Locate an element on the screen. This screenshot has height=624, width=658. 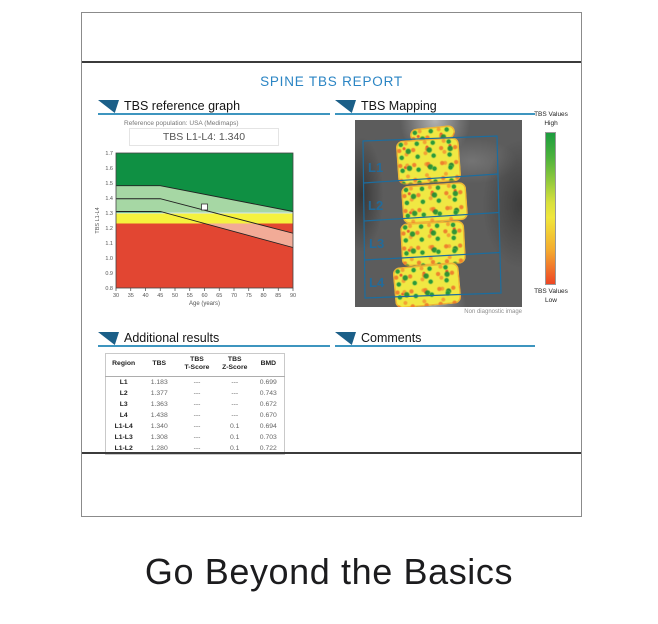
section-label: Additional results is located at coordinates (172, 338).